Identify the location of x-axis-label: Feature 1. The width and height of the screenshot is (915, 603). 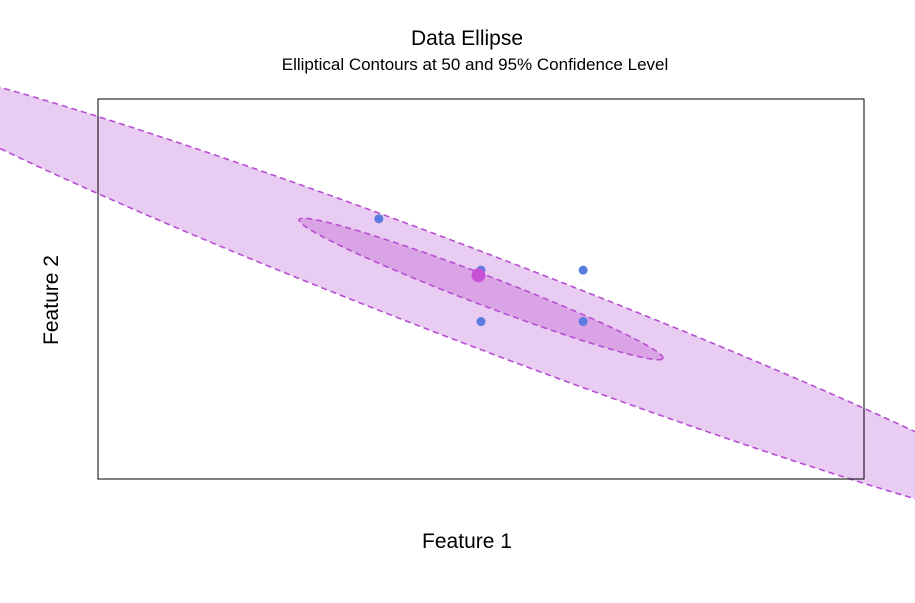
(467, 541).